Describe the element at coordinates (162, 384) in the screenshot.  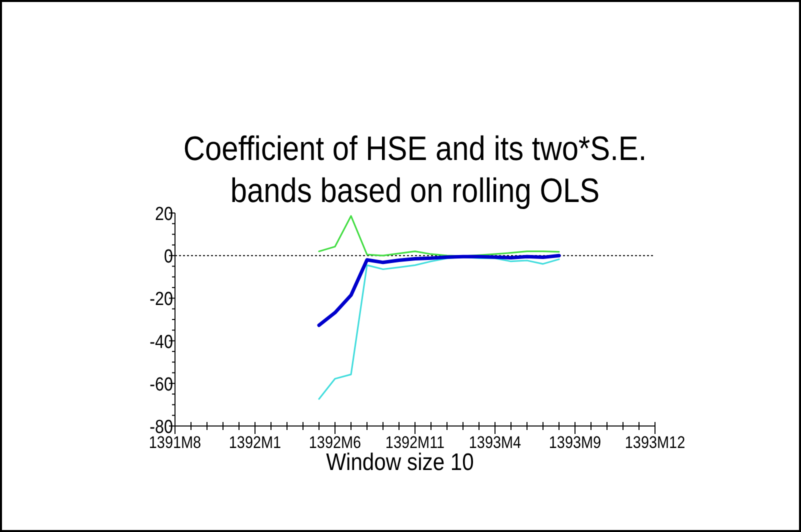
I see `y-tick-label: -60` at that location.